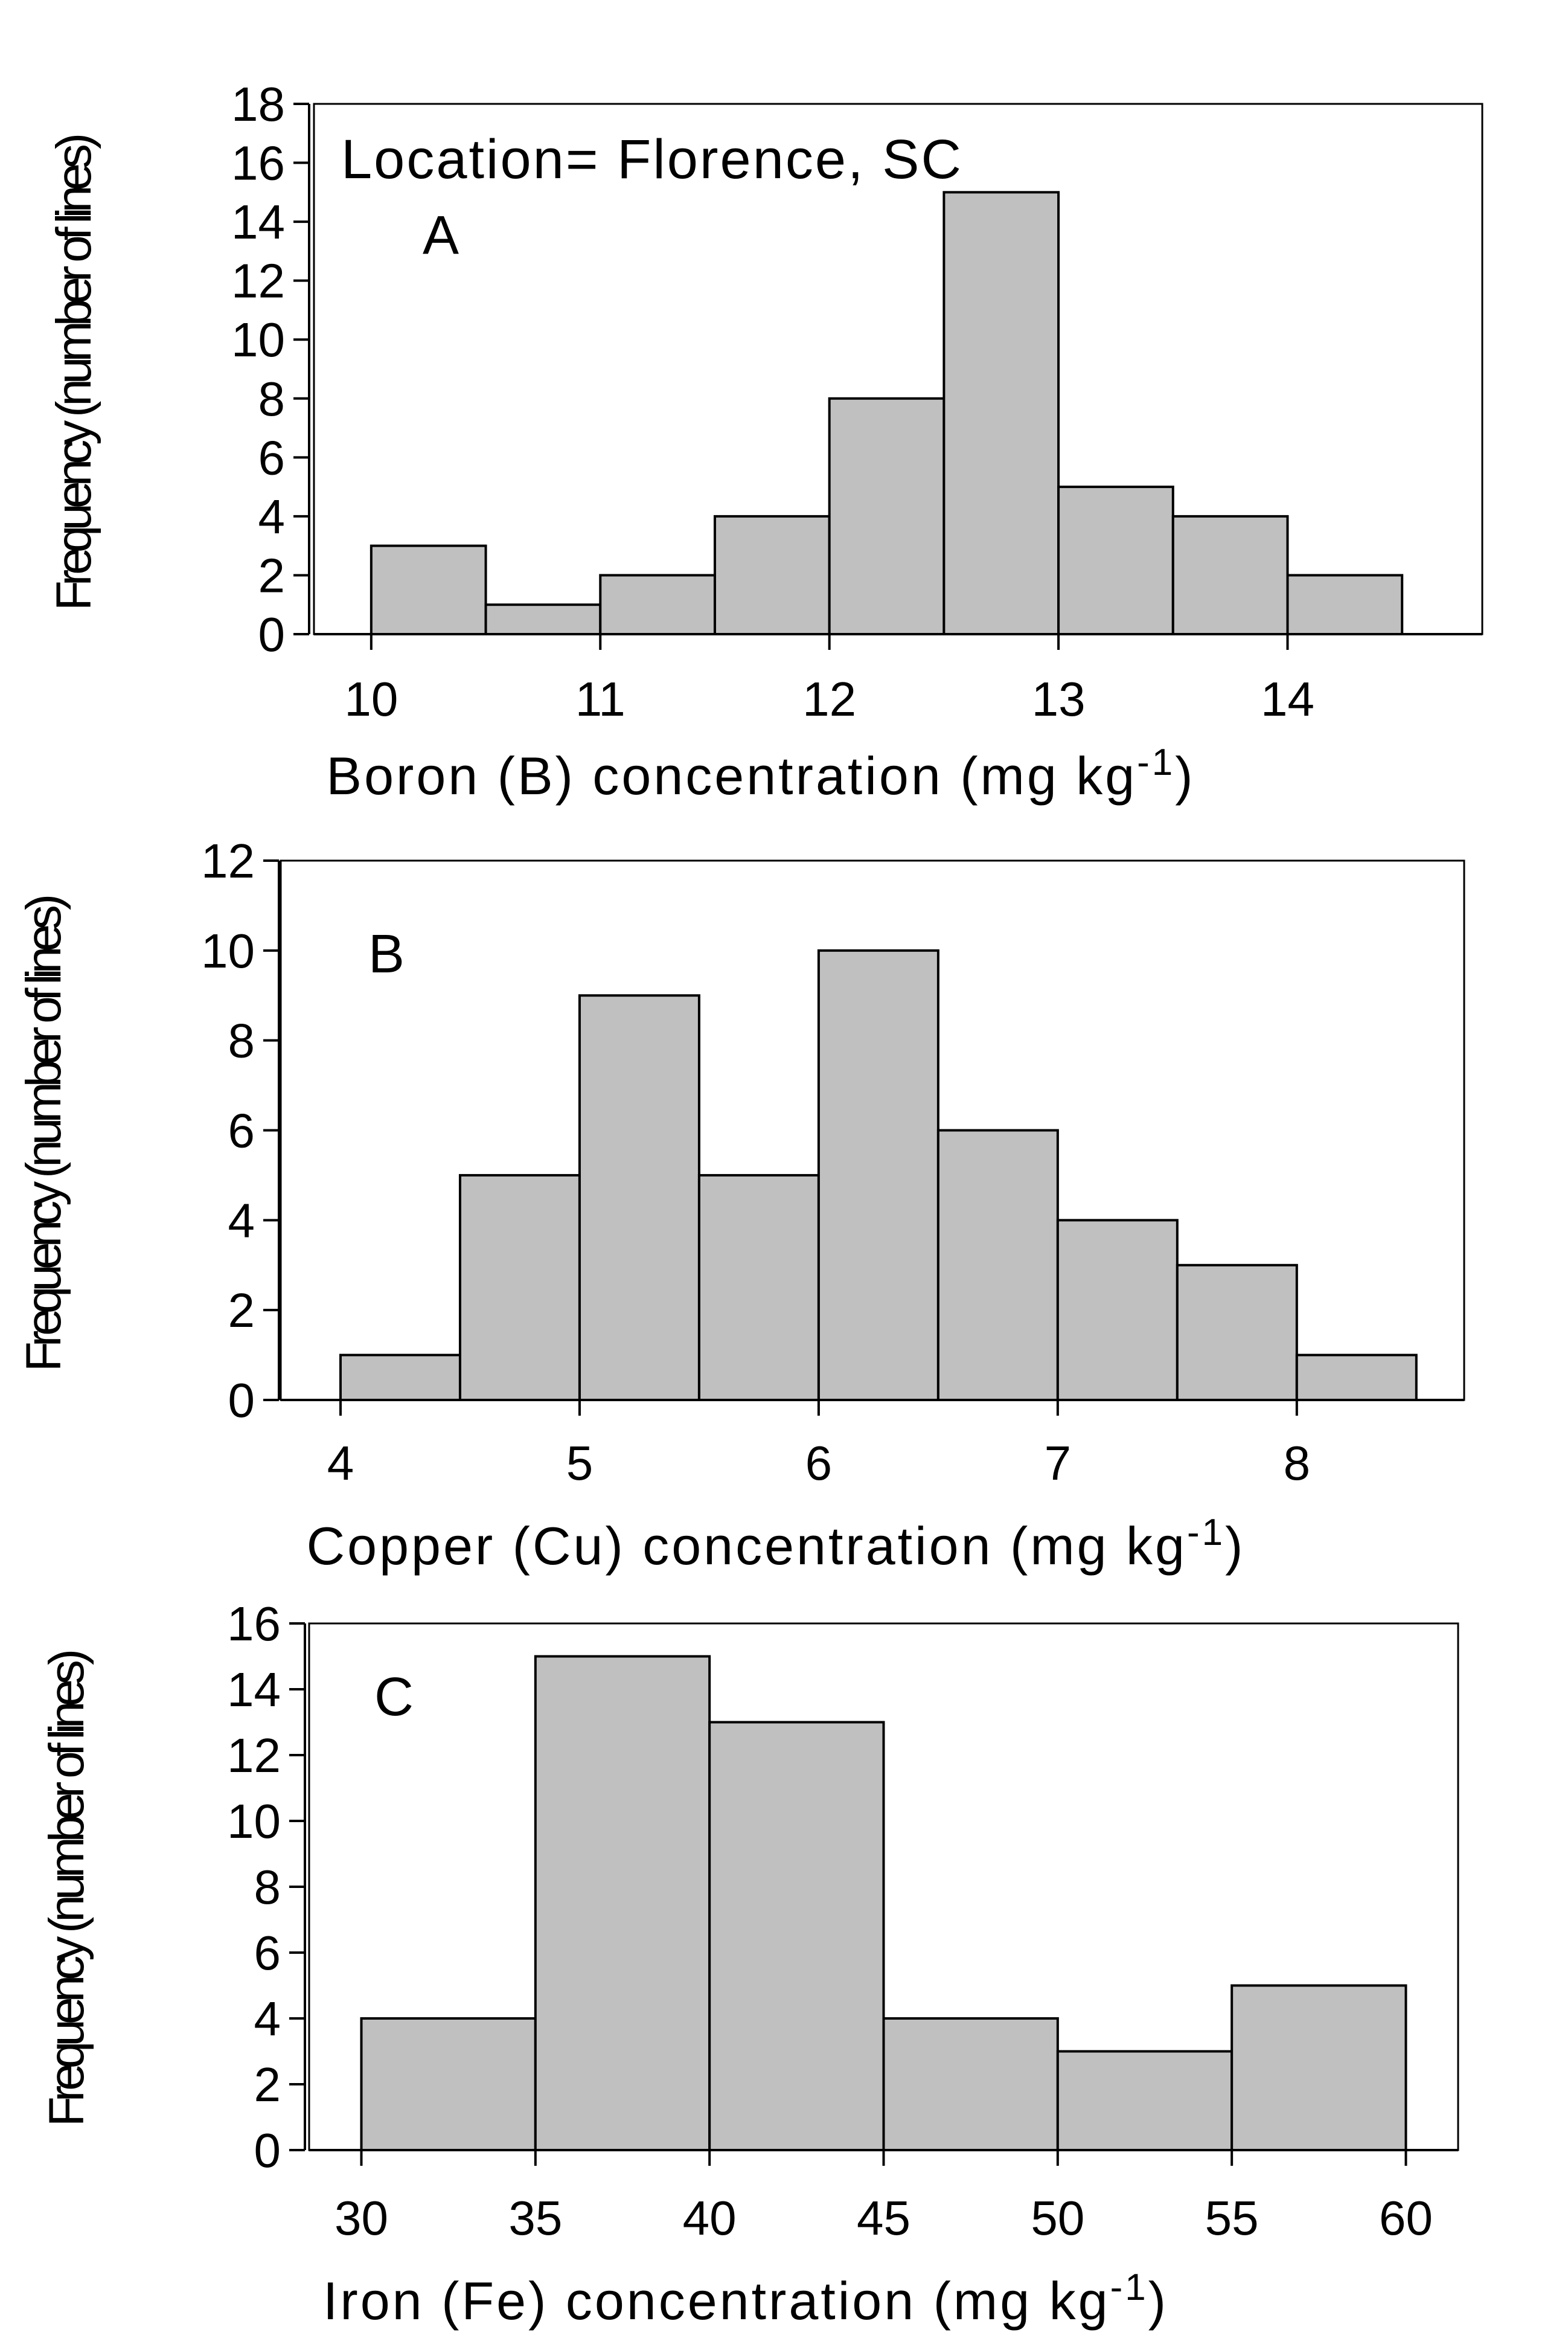 The image size is (1568, 2350). Describe the element at coordinates (776, 1544) in the screenshot. I see `copper-x-axis-title: Copper (Cu) concentration (mg kg-1)` at that location.